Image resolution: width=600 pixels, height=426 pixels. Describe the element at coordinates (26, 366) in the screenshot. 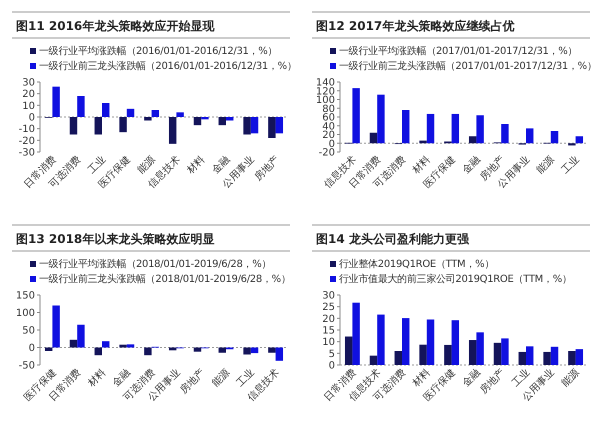

I see `y-tick-label: -50` at that location.